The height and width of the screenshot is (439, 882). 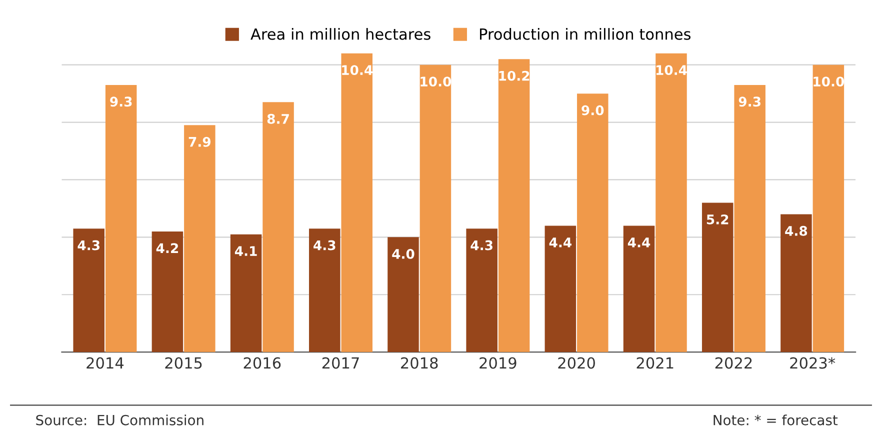 What do you see at coordinates (419, 363) in the screenshot?
I see `x-tick-label: 2018` at bounding box center [419, 363].